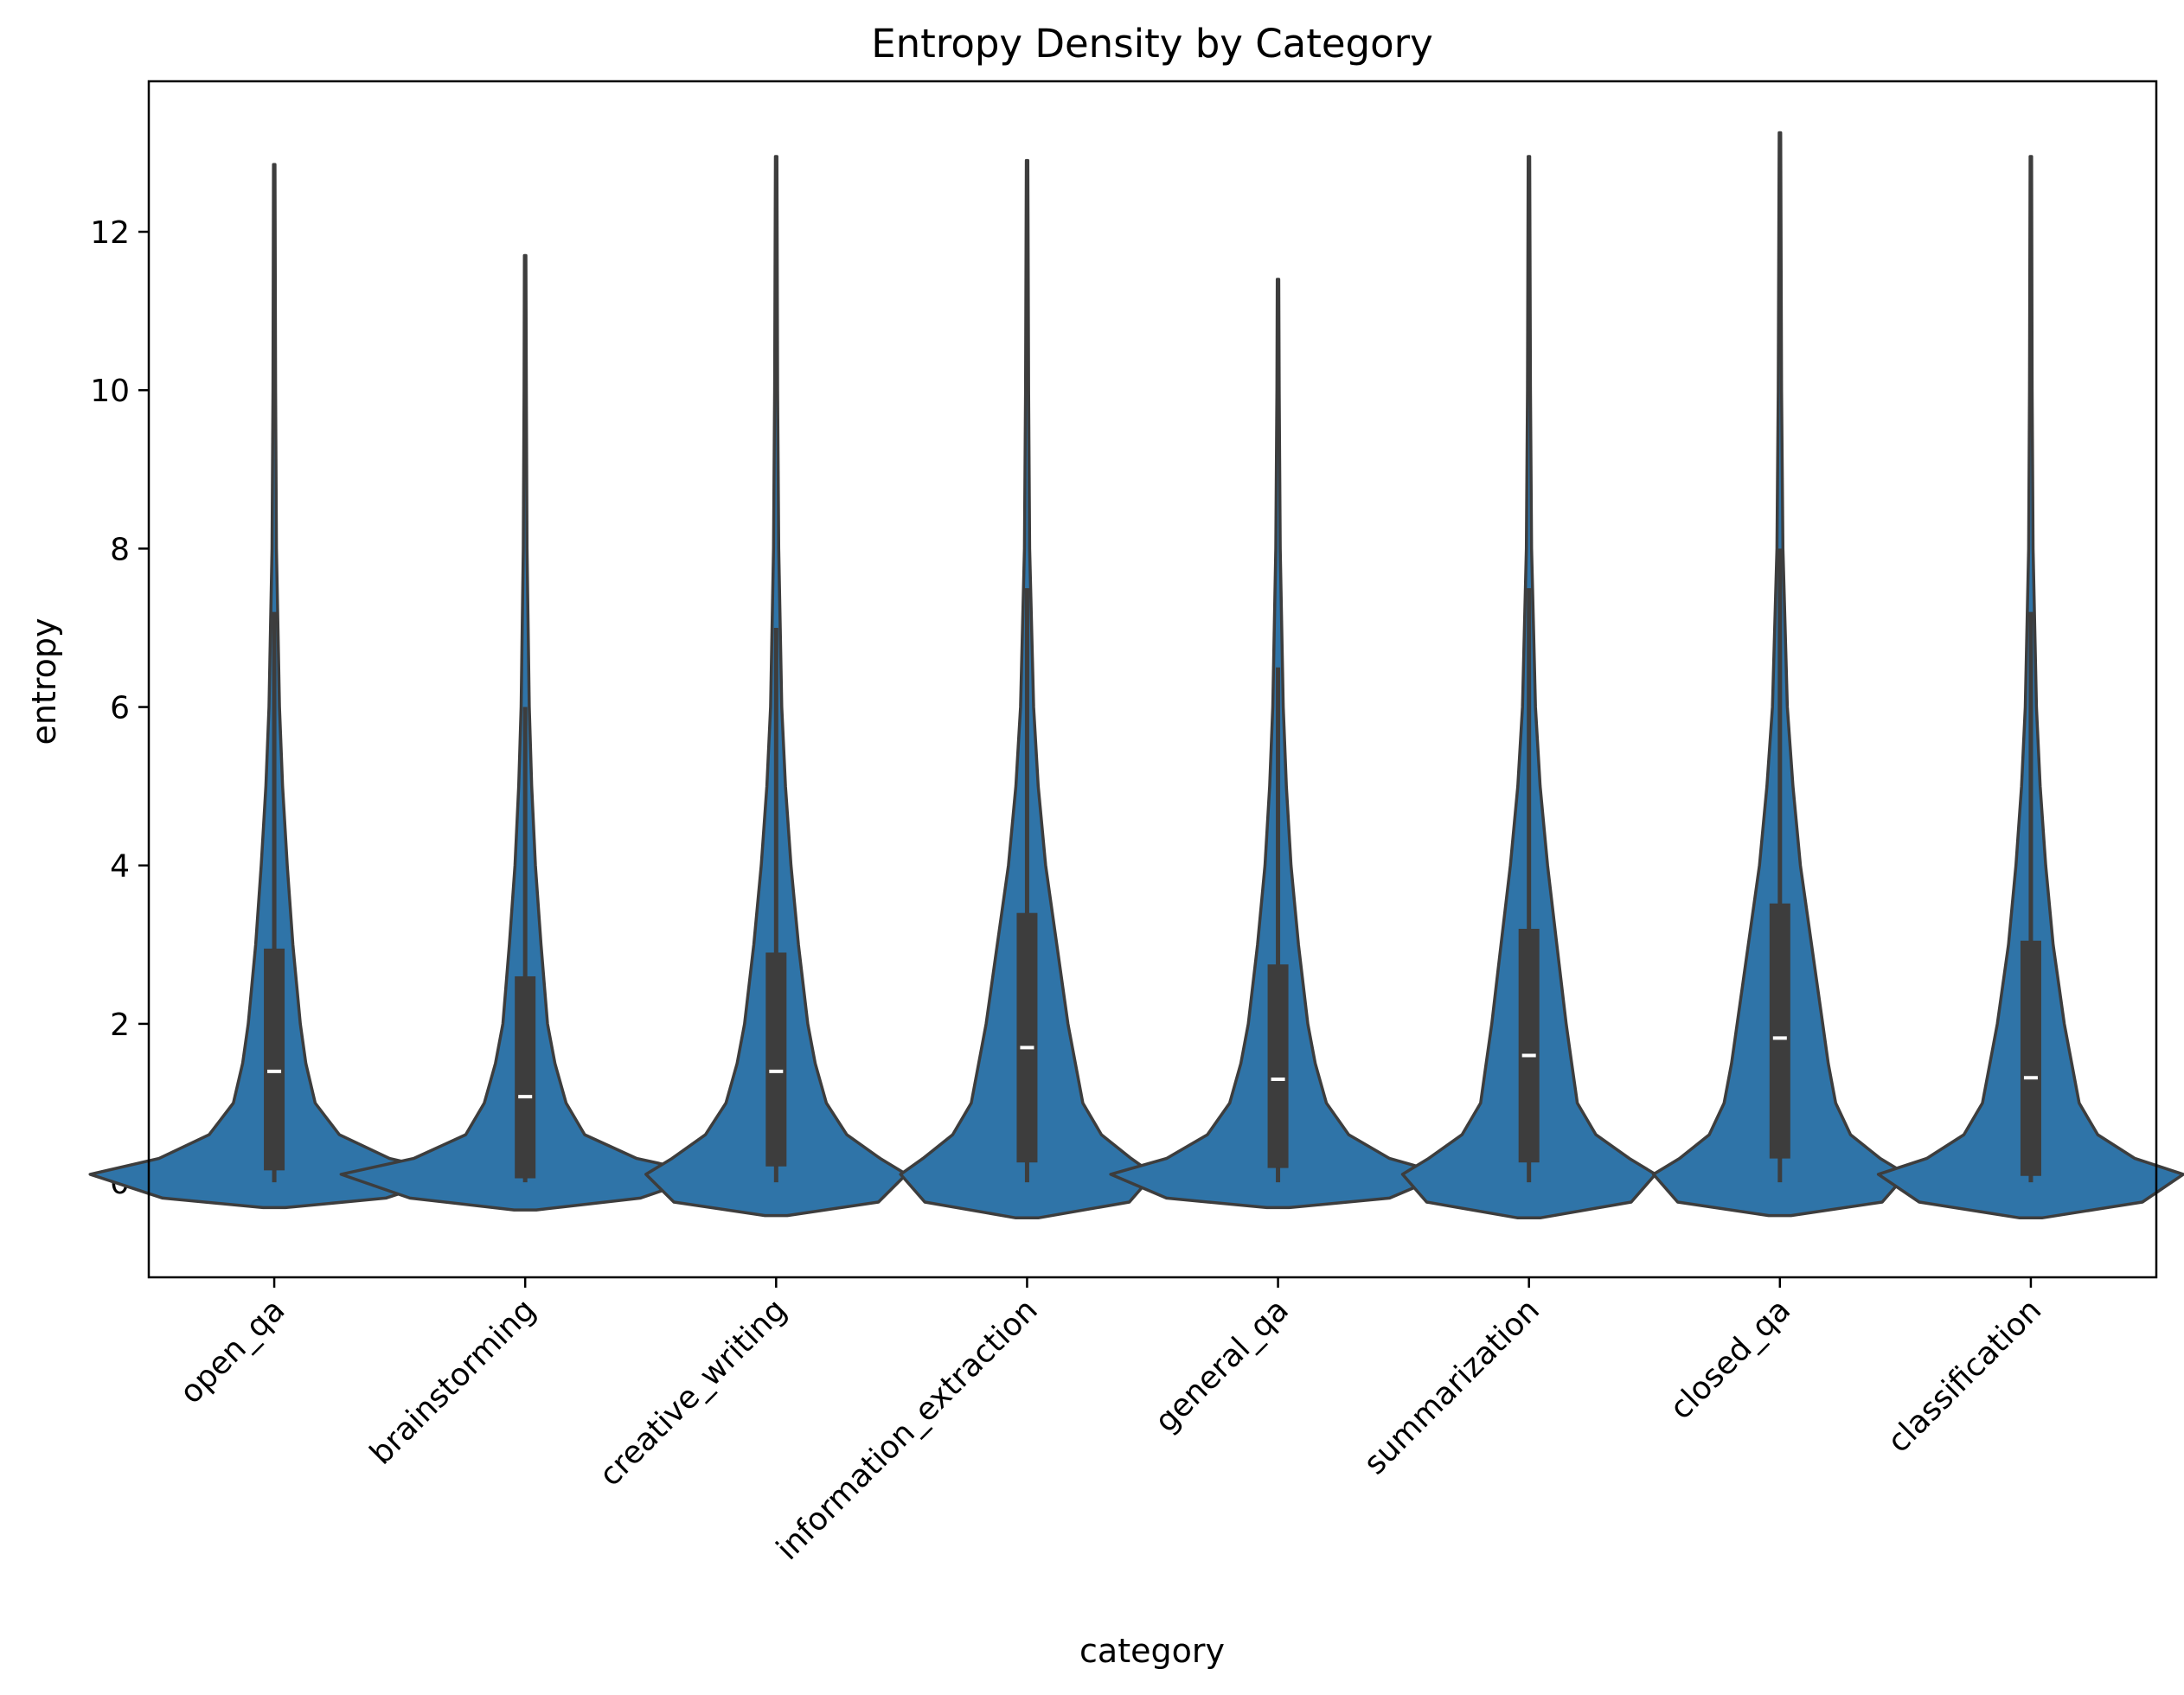 This screenshot has height=1695, width=2184. What do you see at coordinates (120, 1025) in the screenshot?
I see `y-tick-label: 2` at bounding box center [120, 1025].